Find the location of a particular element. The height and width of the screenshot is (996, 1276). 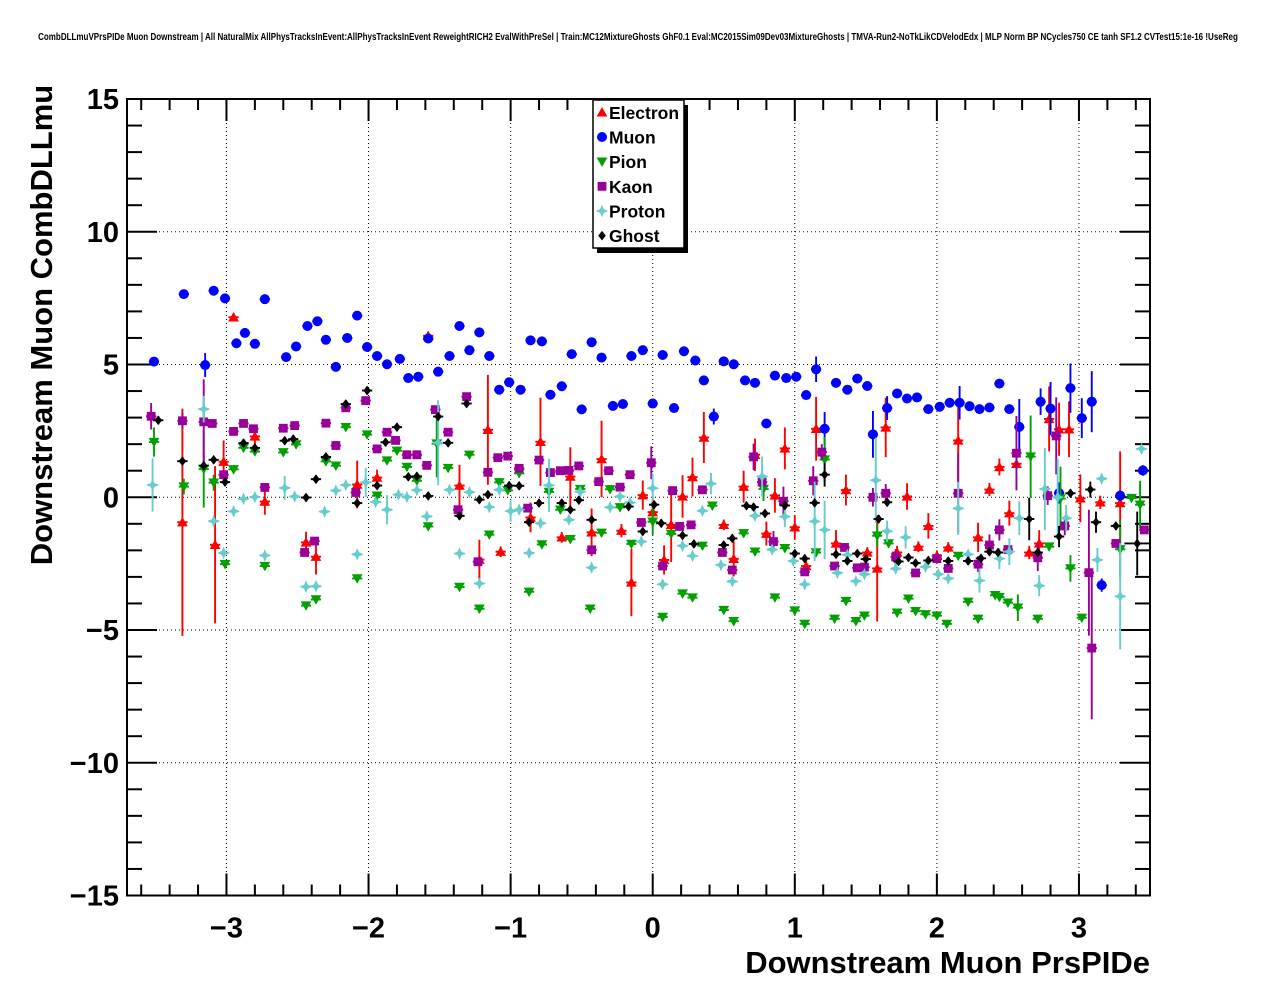

legend-item-muon: Muon is located at coordinates (626, 138).